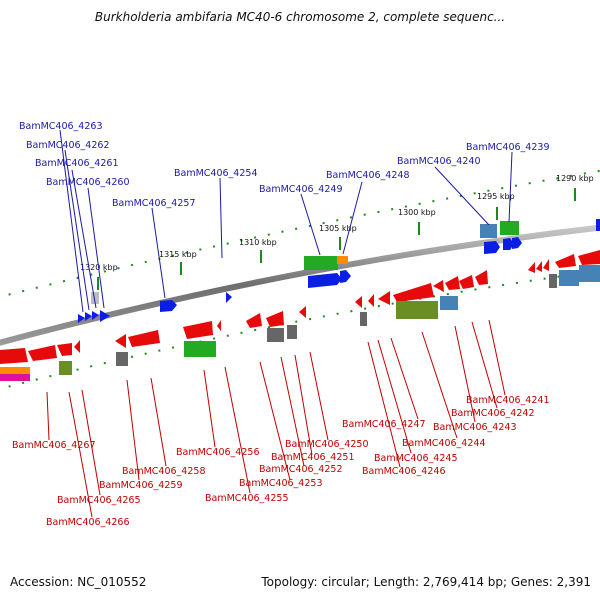  Describe the element at coordinates (178, 254) in the screenshot. I see `tick-label: 1315 kbp` at that location.